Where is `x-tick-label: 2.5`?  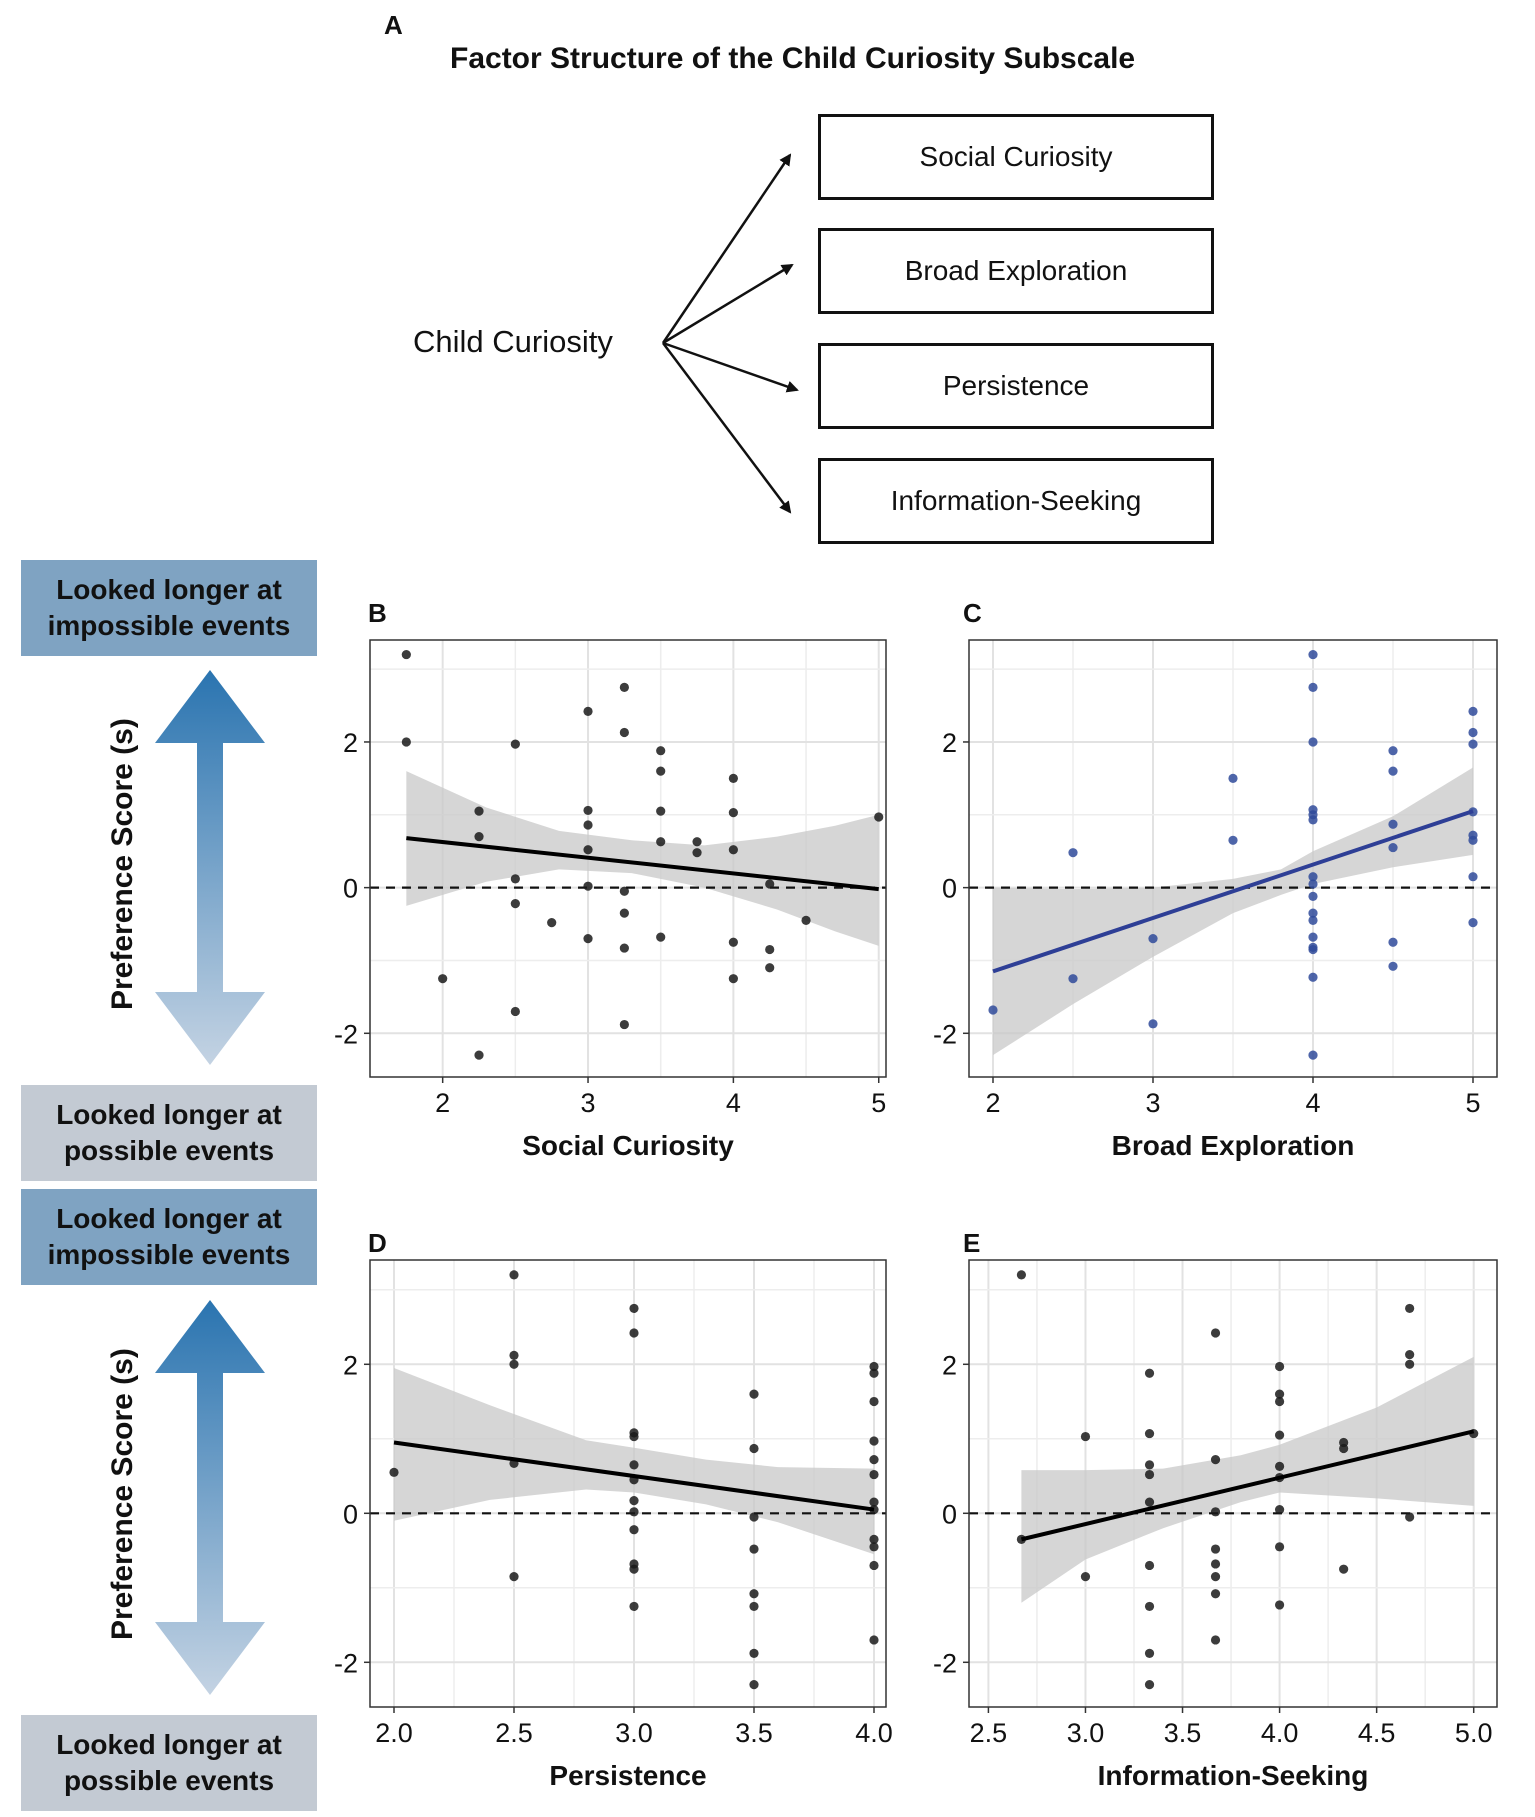
x-tick-label: 2.5 is located at coordinates (514, 1733).